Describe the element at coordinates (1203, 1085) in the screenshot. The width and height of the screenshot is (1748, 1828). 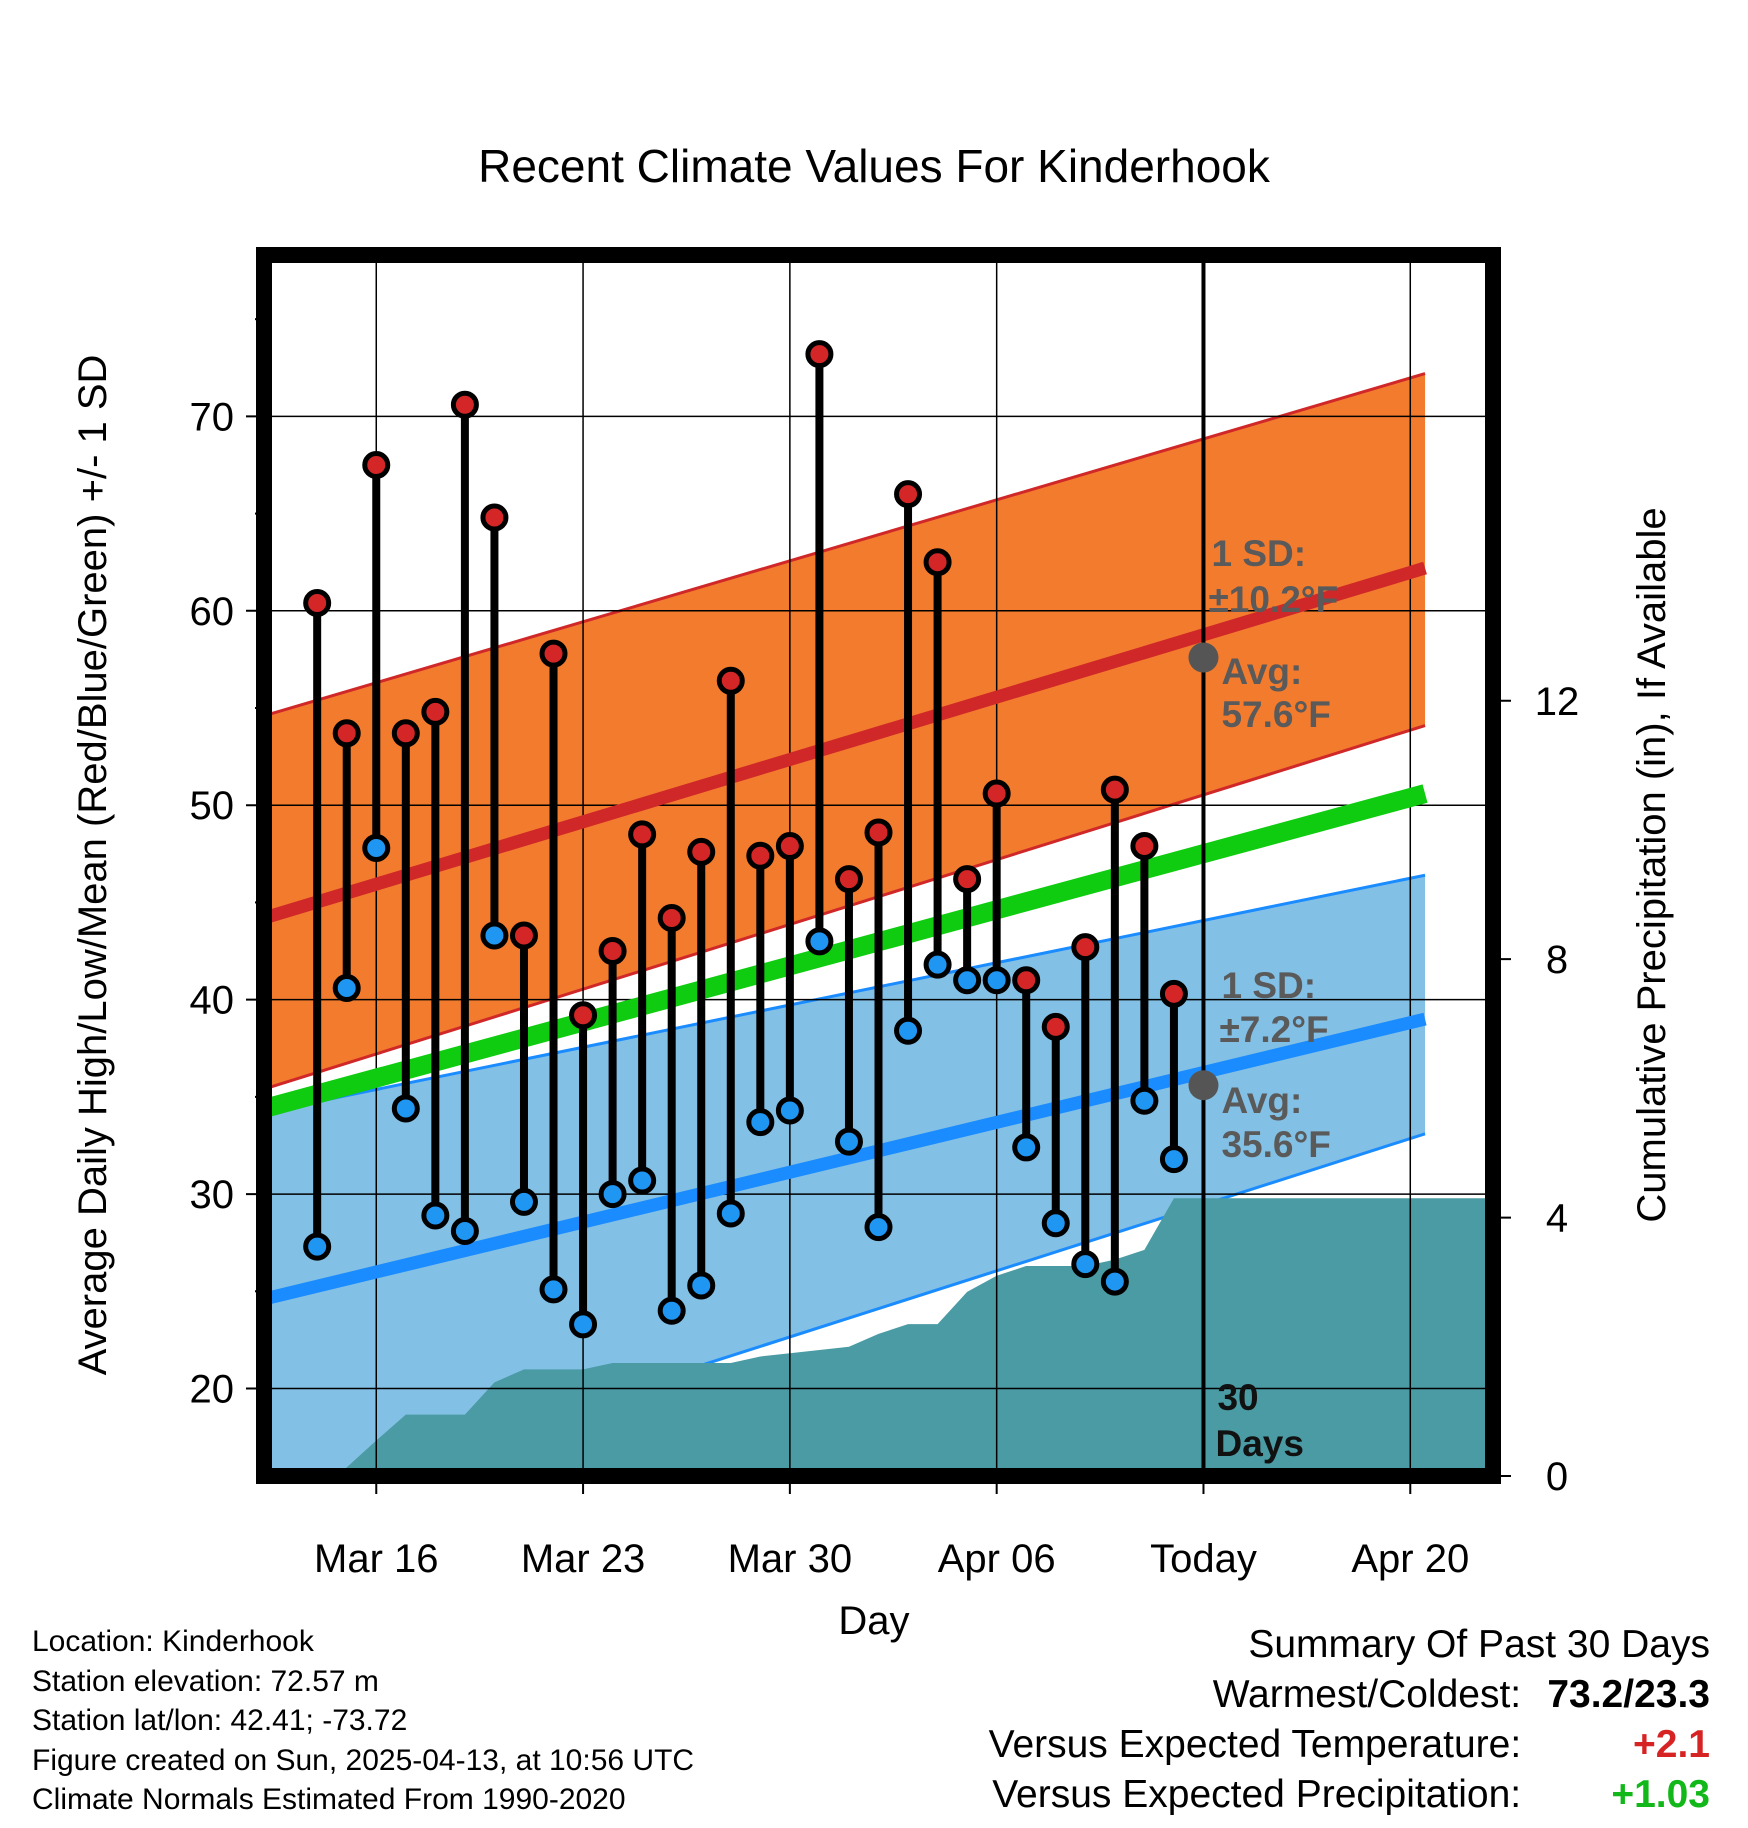
I see `low-avg-marker` at that location.